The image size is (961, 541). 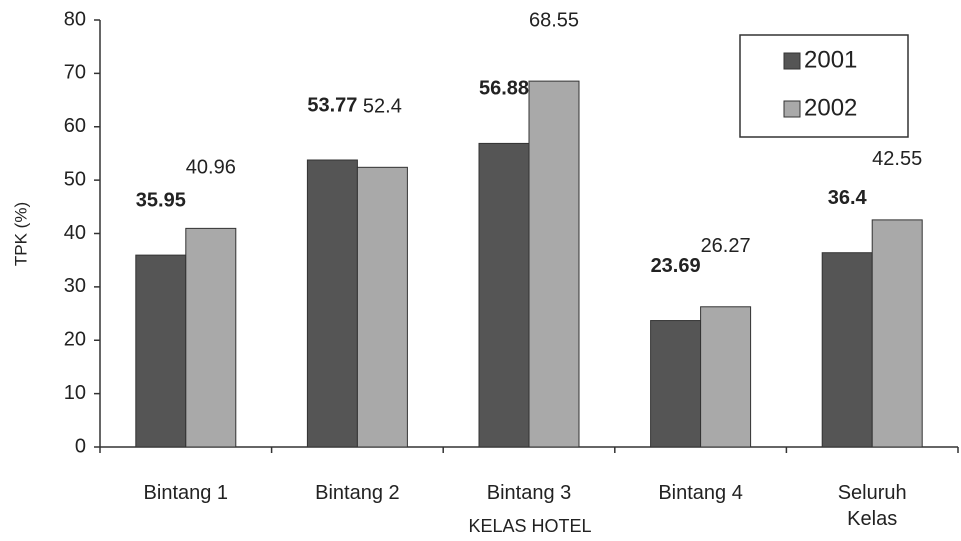 What do you see at coordinates (357, 493) in the screenshot?
I see `x-tick-label: Bintang 2` at bounding box center [357, 493].